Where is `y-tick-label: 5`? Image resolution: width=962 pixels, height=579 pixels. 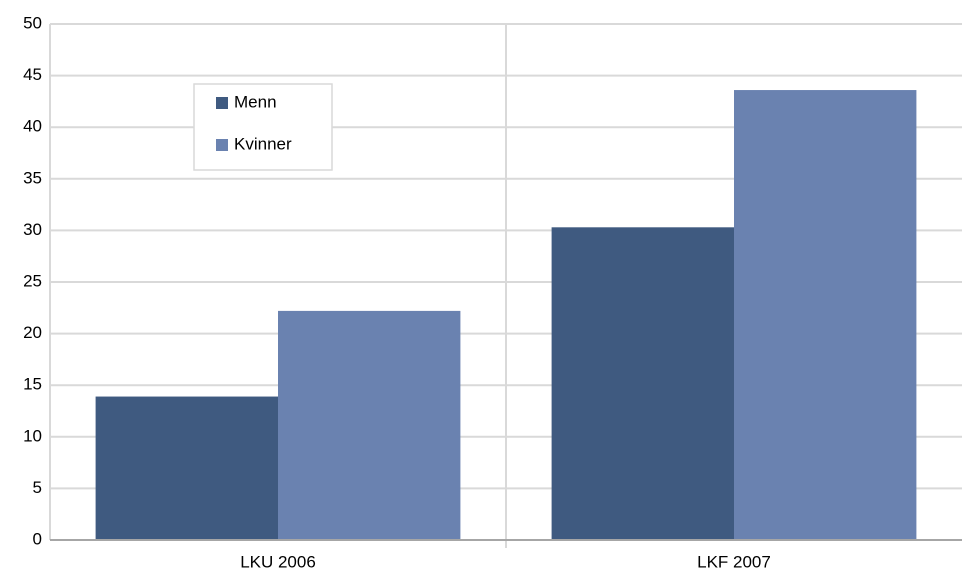
y-tick-label: 5 is located at coordinates (37, 487).